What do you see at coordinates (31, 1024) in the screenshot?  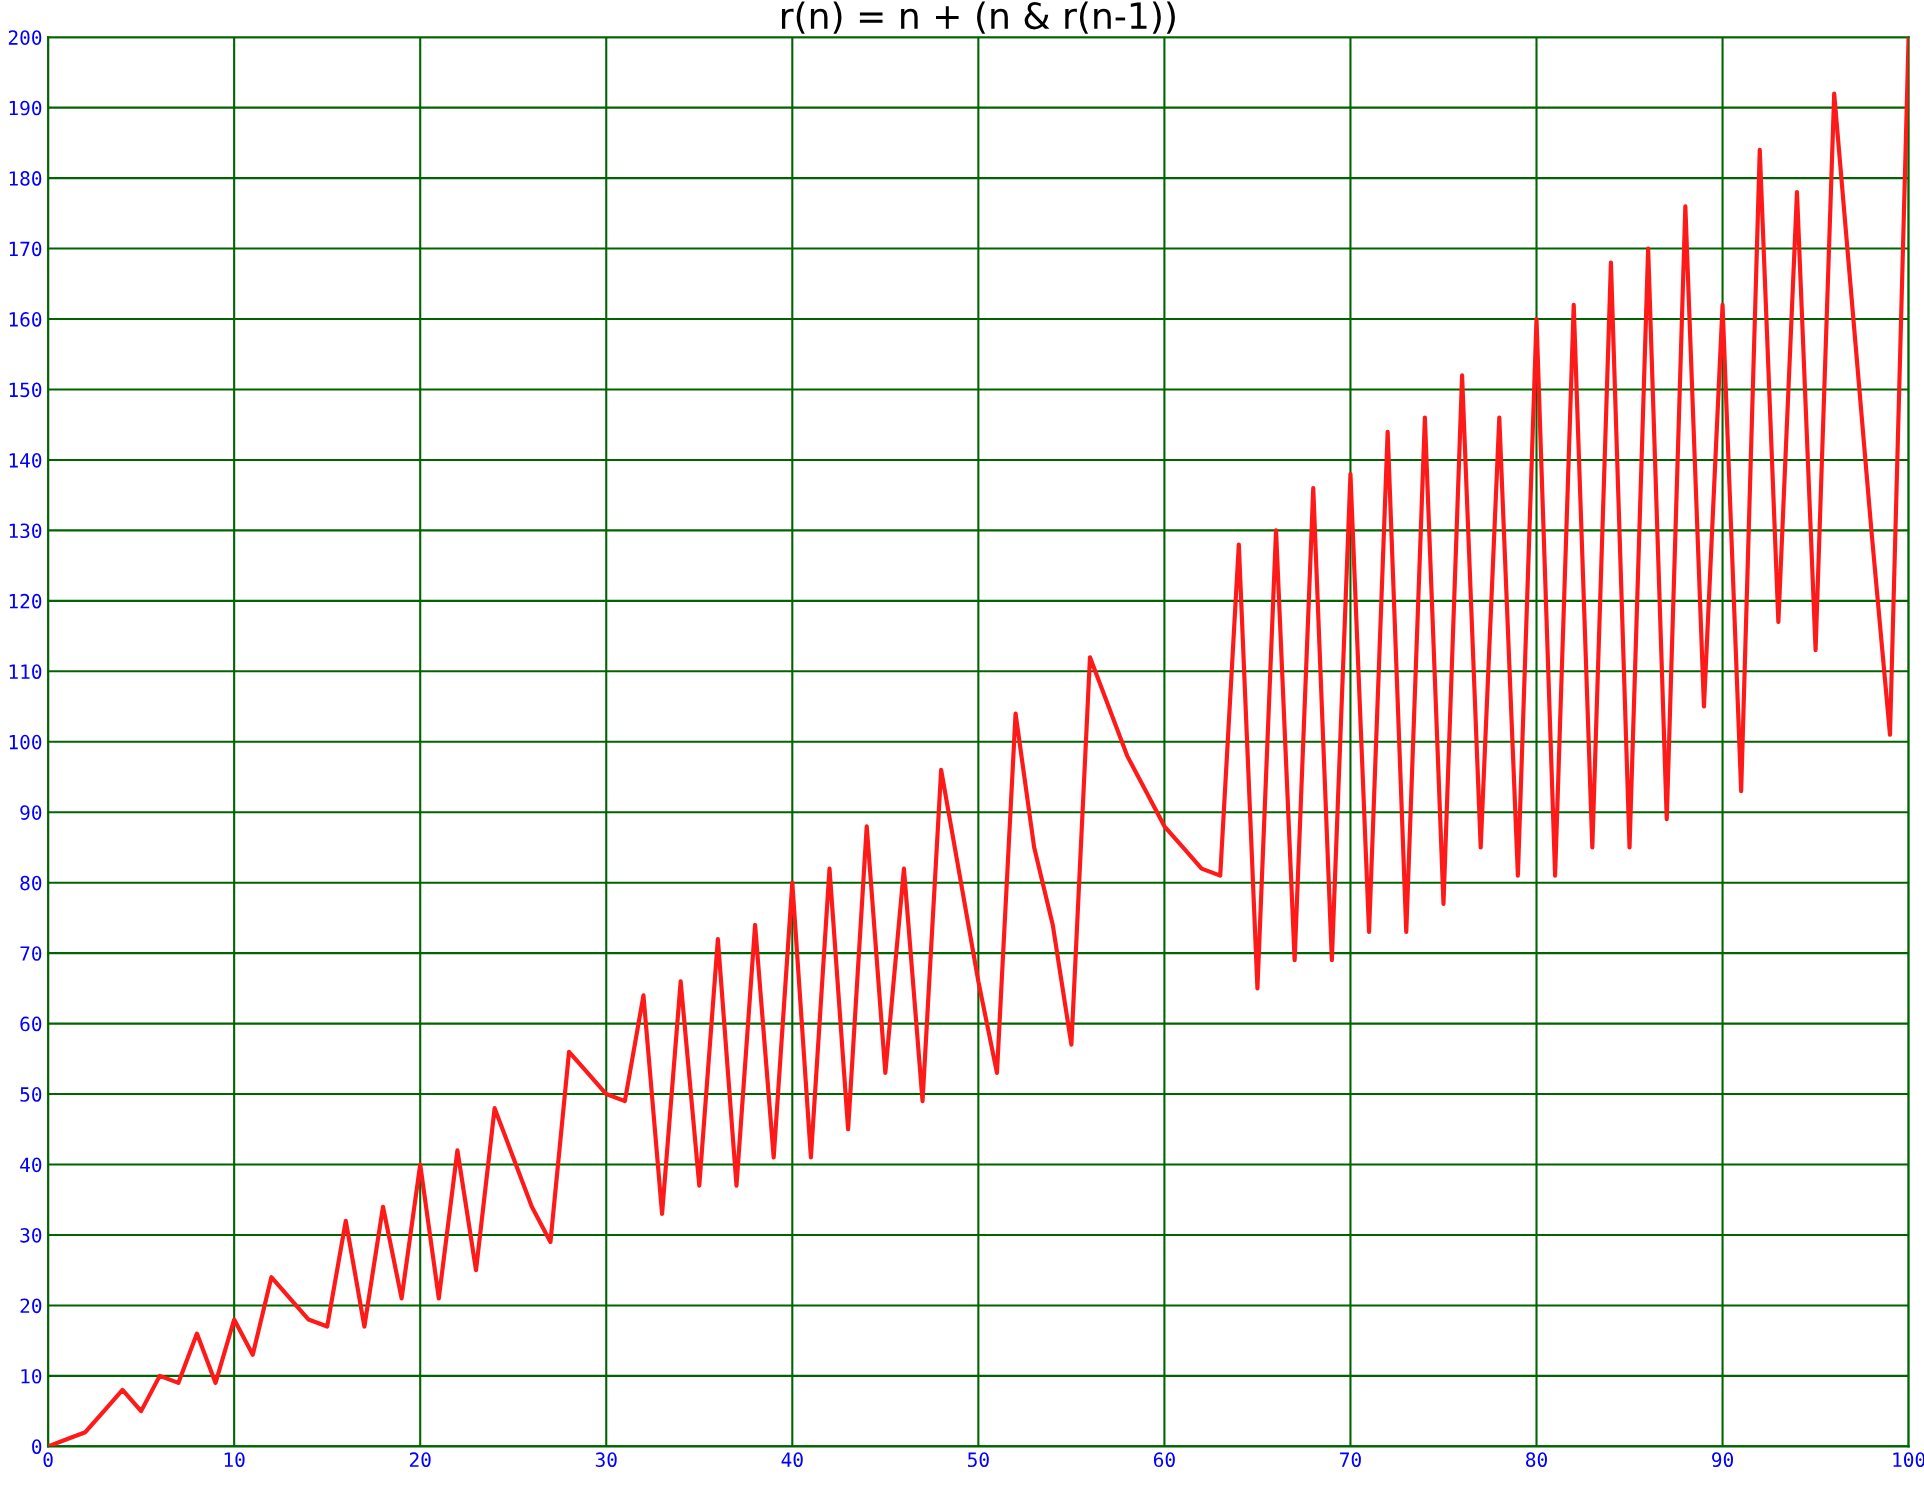 I see `y-tick-label: 60` at bounding box center [31, 1024].